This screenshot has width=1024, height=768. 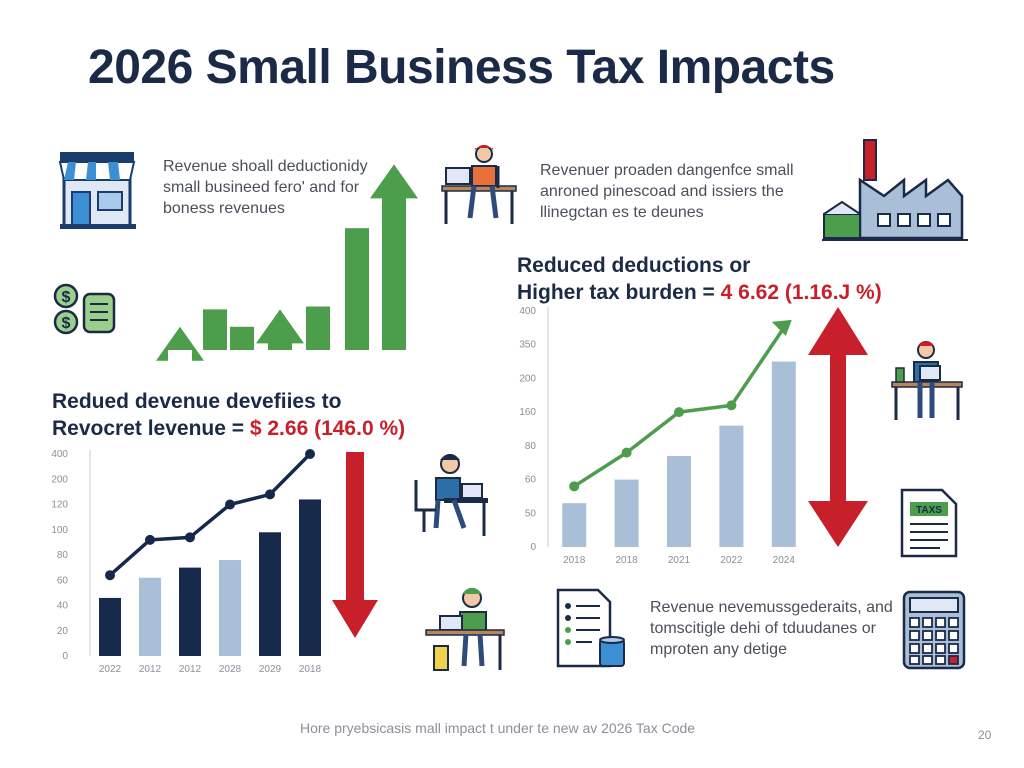 I want to click on text-line: llinegctan es te deunes, so click(x=622, y=212).